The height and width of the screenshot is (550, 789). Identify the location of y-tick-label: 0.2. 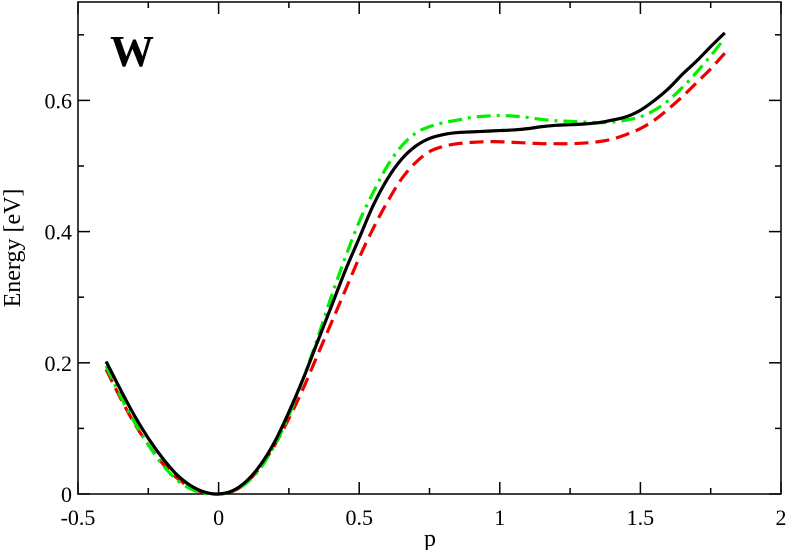
(59, 363).